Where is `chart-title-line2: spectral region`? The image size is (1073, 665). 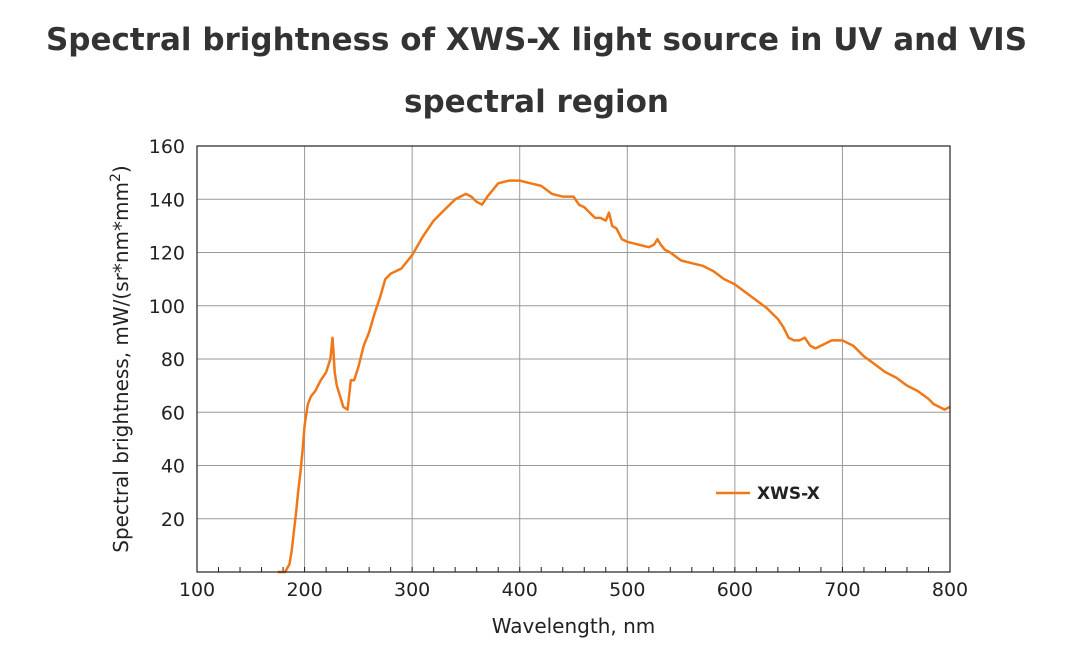 chart-title-line2: spectral region is located at coordinates (536, 102).